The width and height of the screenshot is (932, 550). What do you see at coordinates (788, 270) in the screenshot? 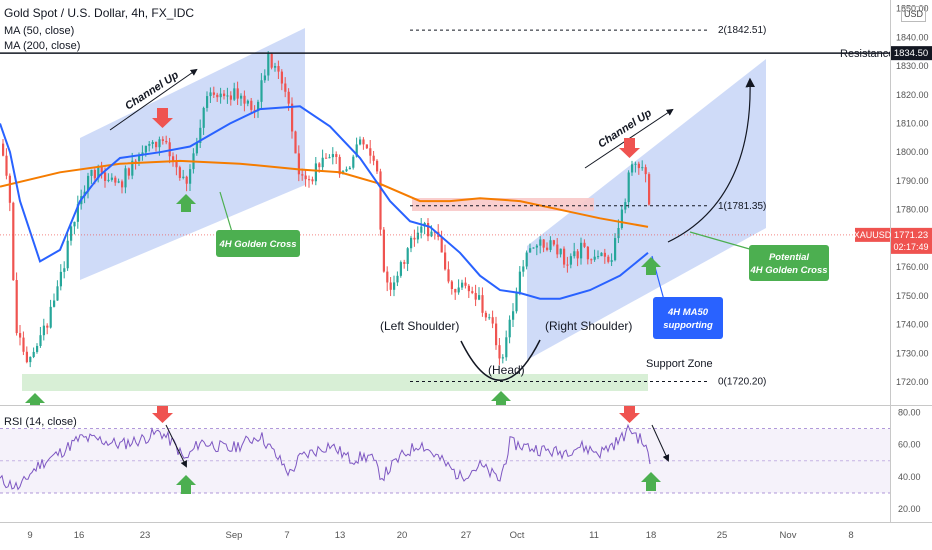
I see `potential-cross-label-2: 4H Golden Cross` at bounding box center [788, 270].